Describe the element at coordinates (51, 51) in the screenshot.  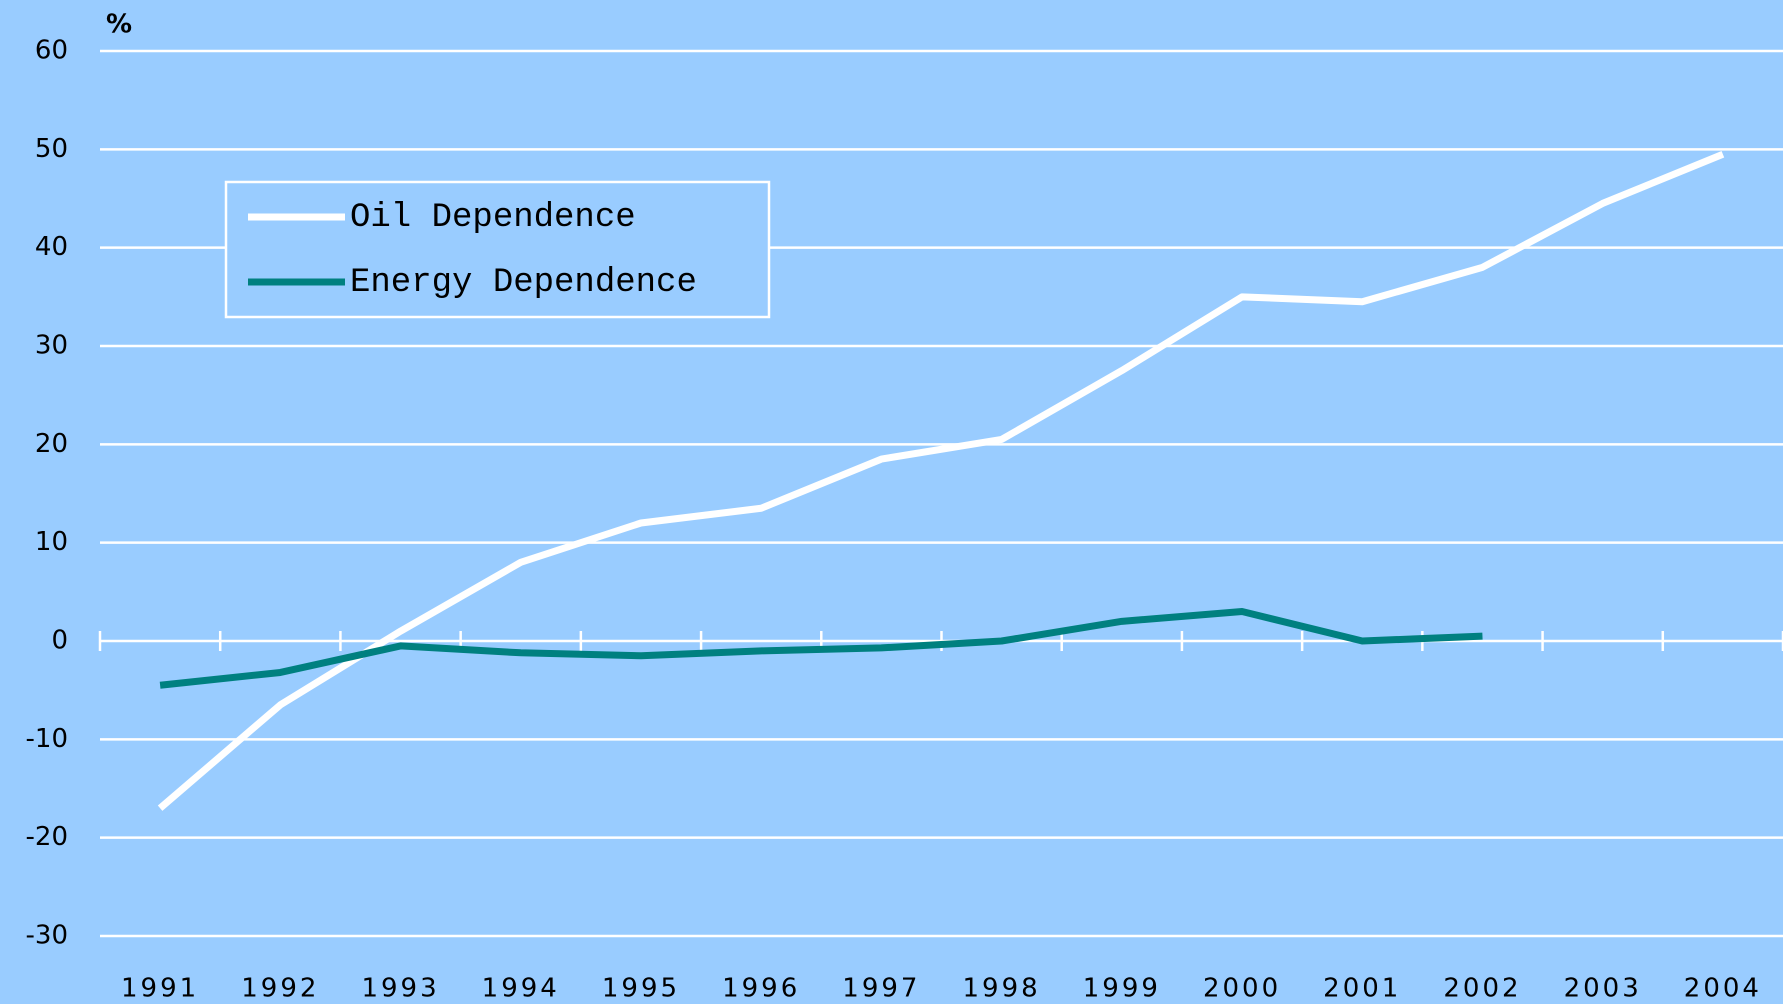
I see `y-tick-label: 60` at that location.